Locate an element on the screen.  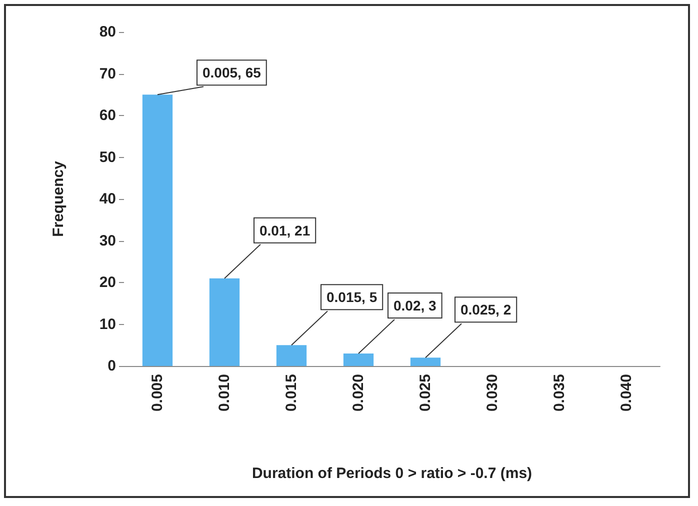
x-tick-label: 0.015 is located at coordinates (291, 393).